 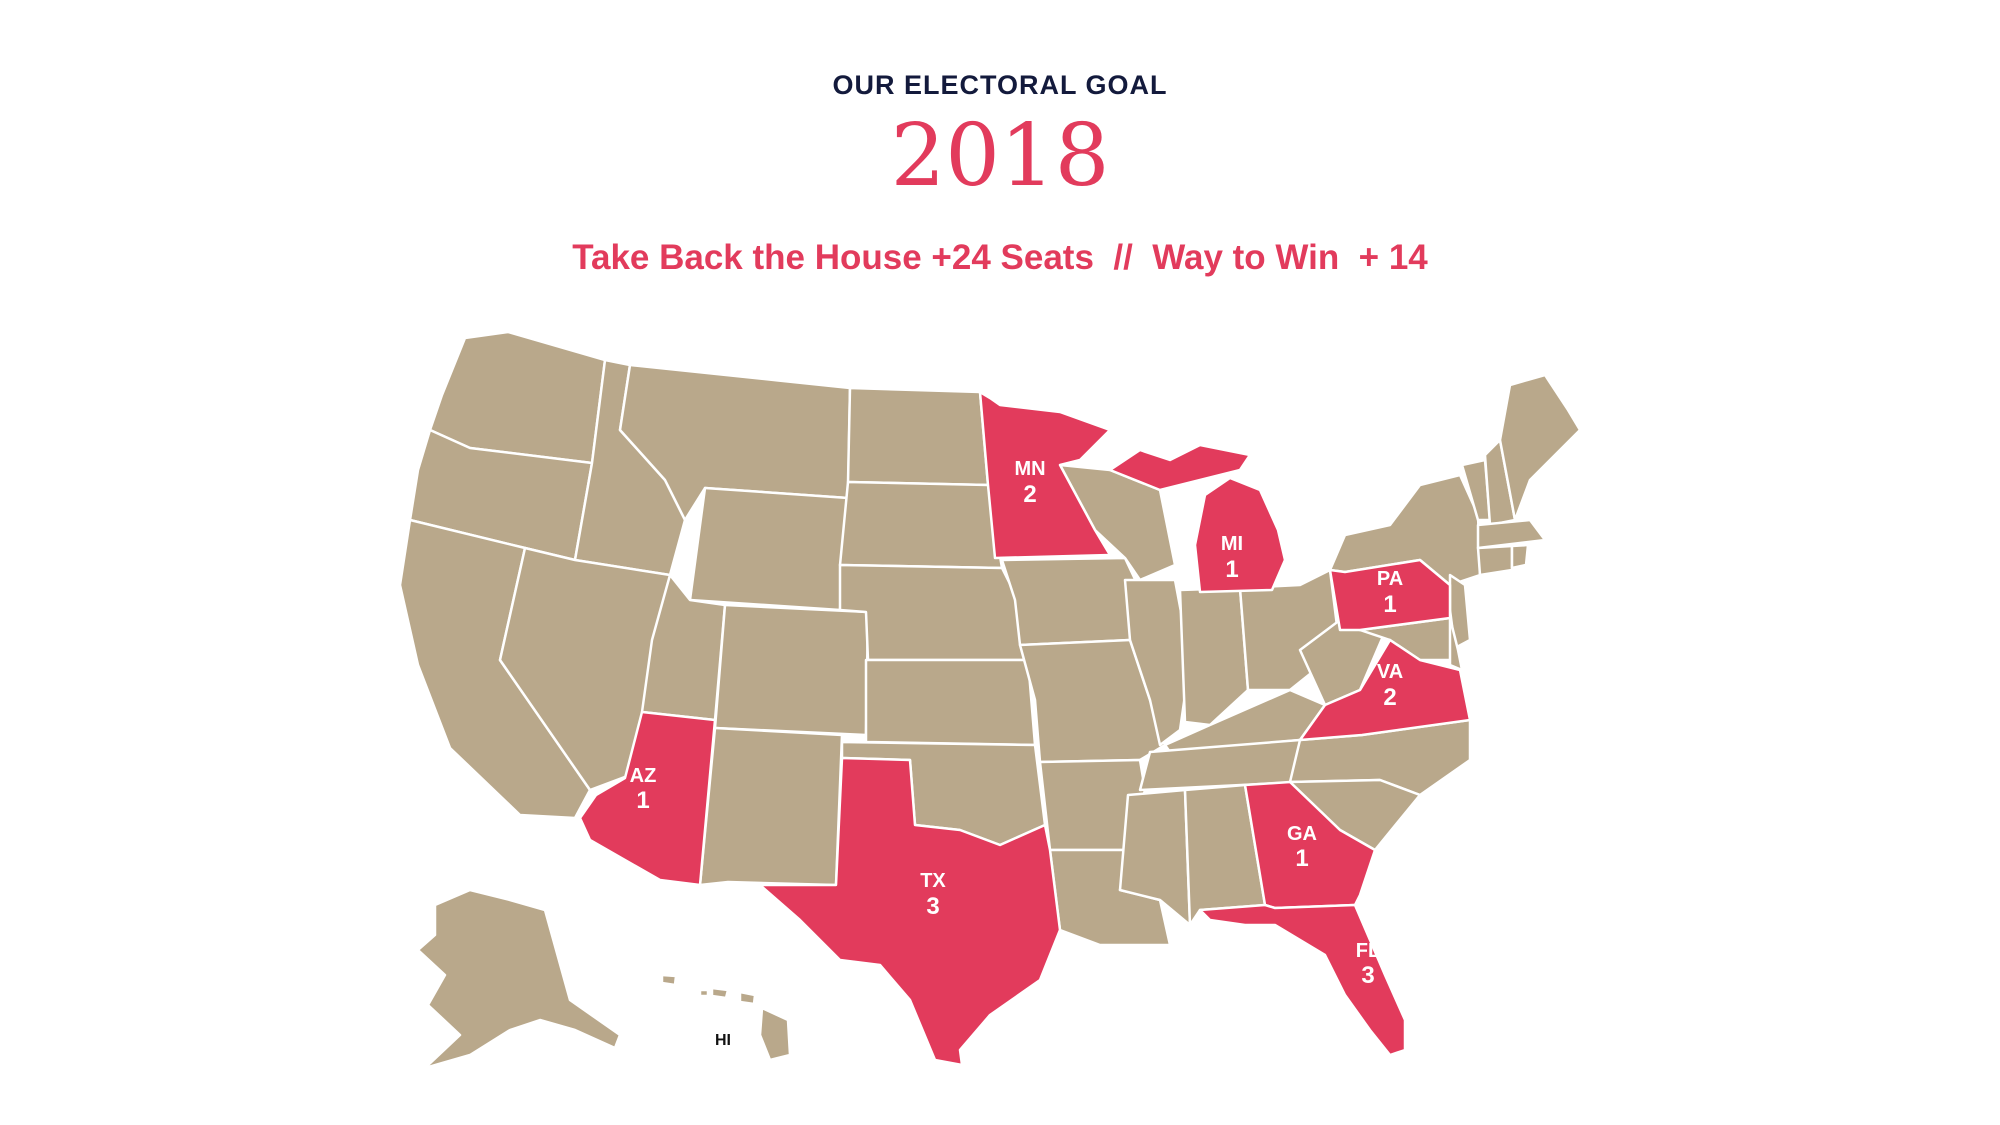 I want to click on label-pa-abbr: PA, so click(x=1390, y=579).